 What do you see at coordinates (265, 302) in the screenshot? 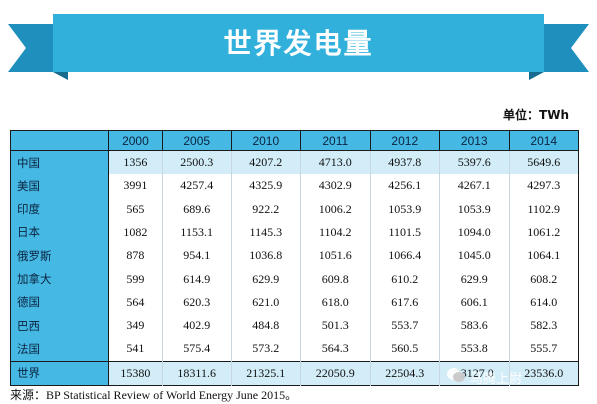
I see `table-cell: 621.0` at bounding box center [265, 302].